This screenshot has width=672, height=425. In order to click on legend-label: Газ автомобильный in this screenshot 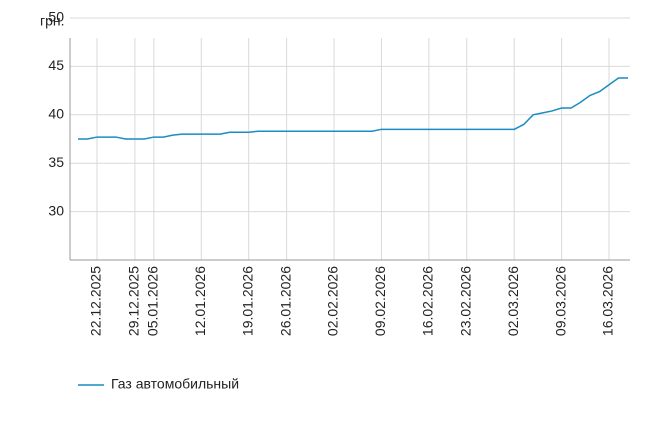, I will do `click(175, 384)`.